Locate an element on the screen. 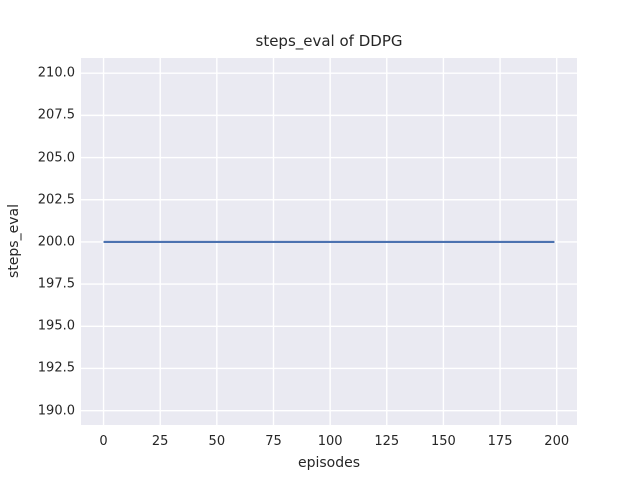  chart-title: steps_eval of DDPG is located at coordinates (329, 41).